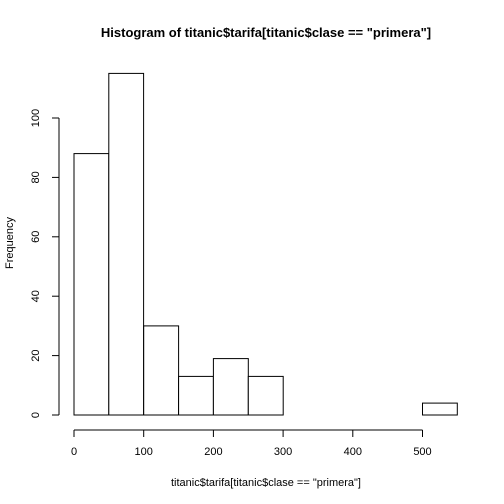 This screenshot has height=504, width=504. What do you see at coordinates (36, 118) in the screenshot?
I see `y-tick-label-100: 100` at bounding box center [36, 118].